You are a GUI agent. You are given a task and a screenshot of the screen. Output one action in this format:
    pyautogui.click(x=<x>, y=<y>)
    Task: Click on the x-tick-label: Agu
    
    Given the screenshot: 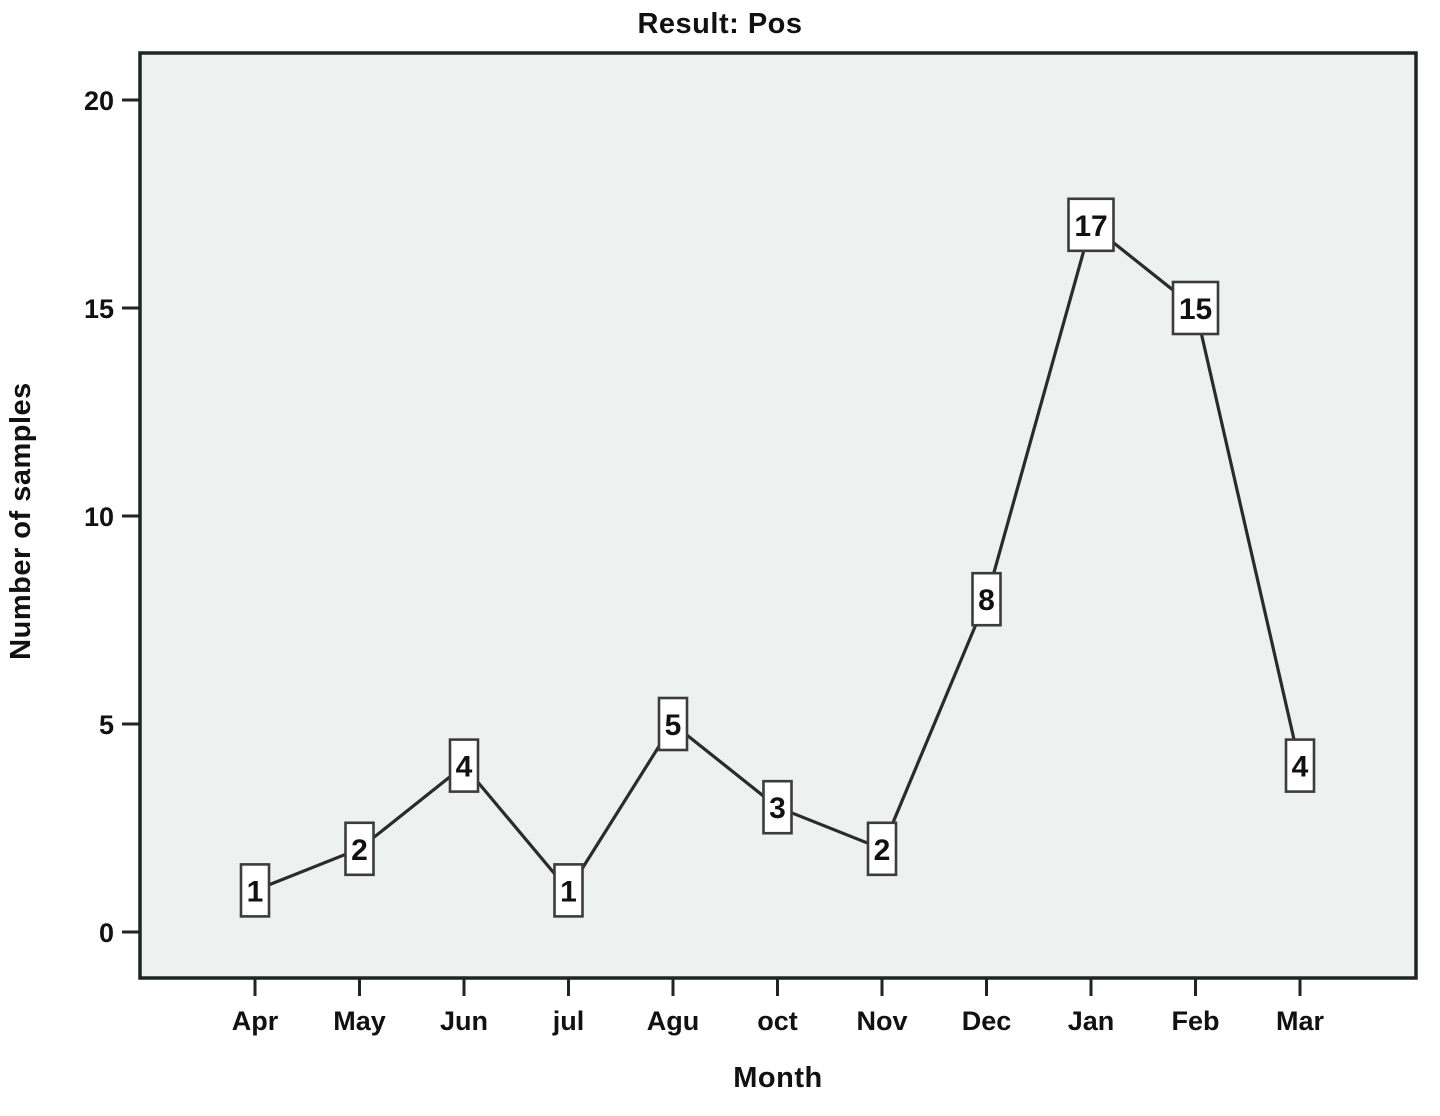 What is the action you would take?
    pyautogui.click(x=673, y=1021)
    